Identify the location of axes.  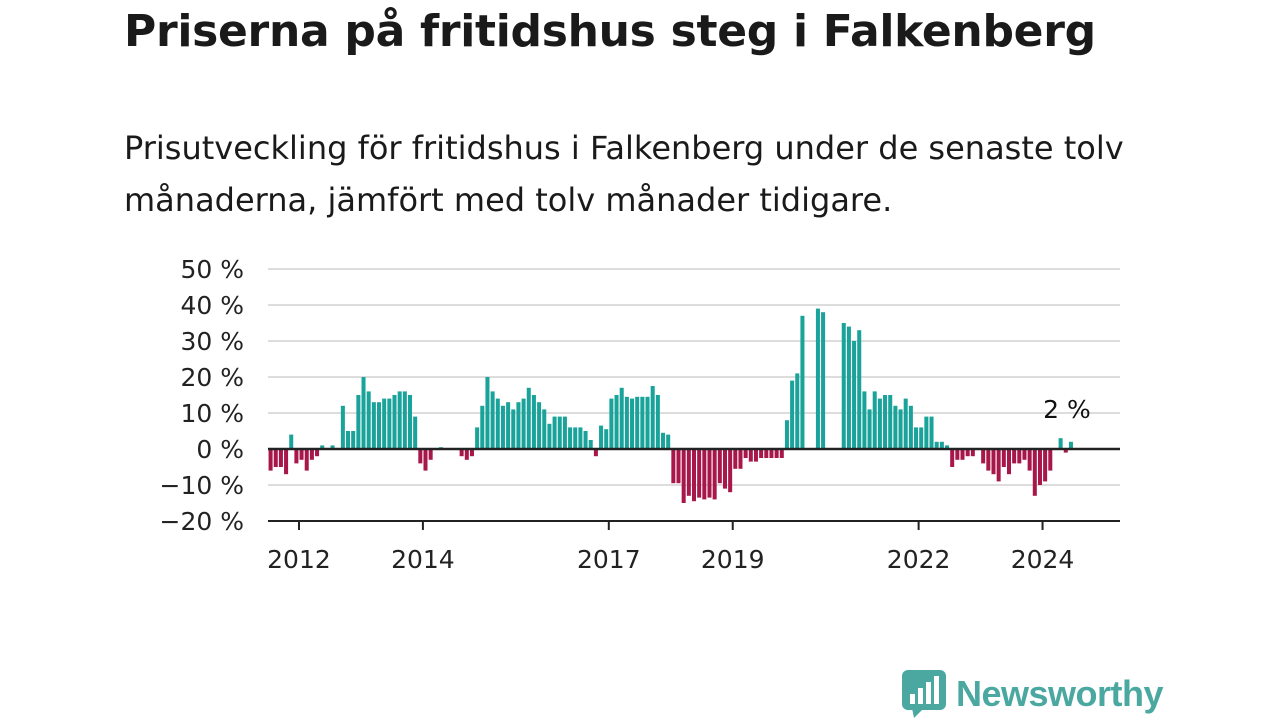
(694, 484).